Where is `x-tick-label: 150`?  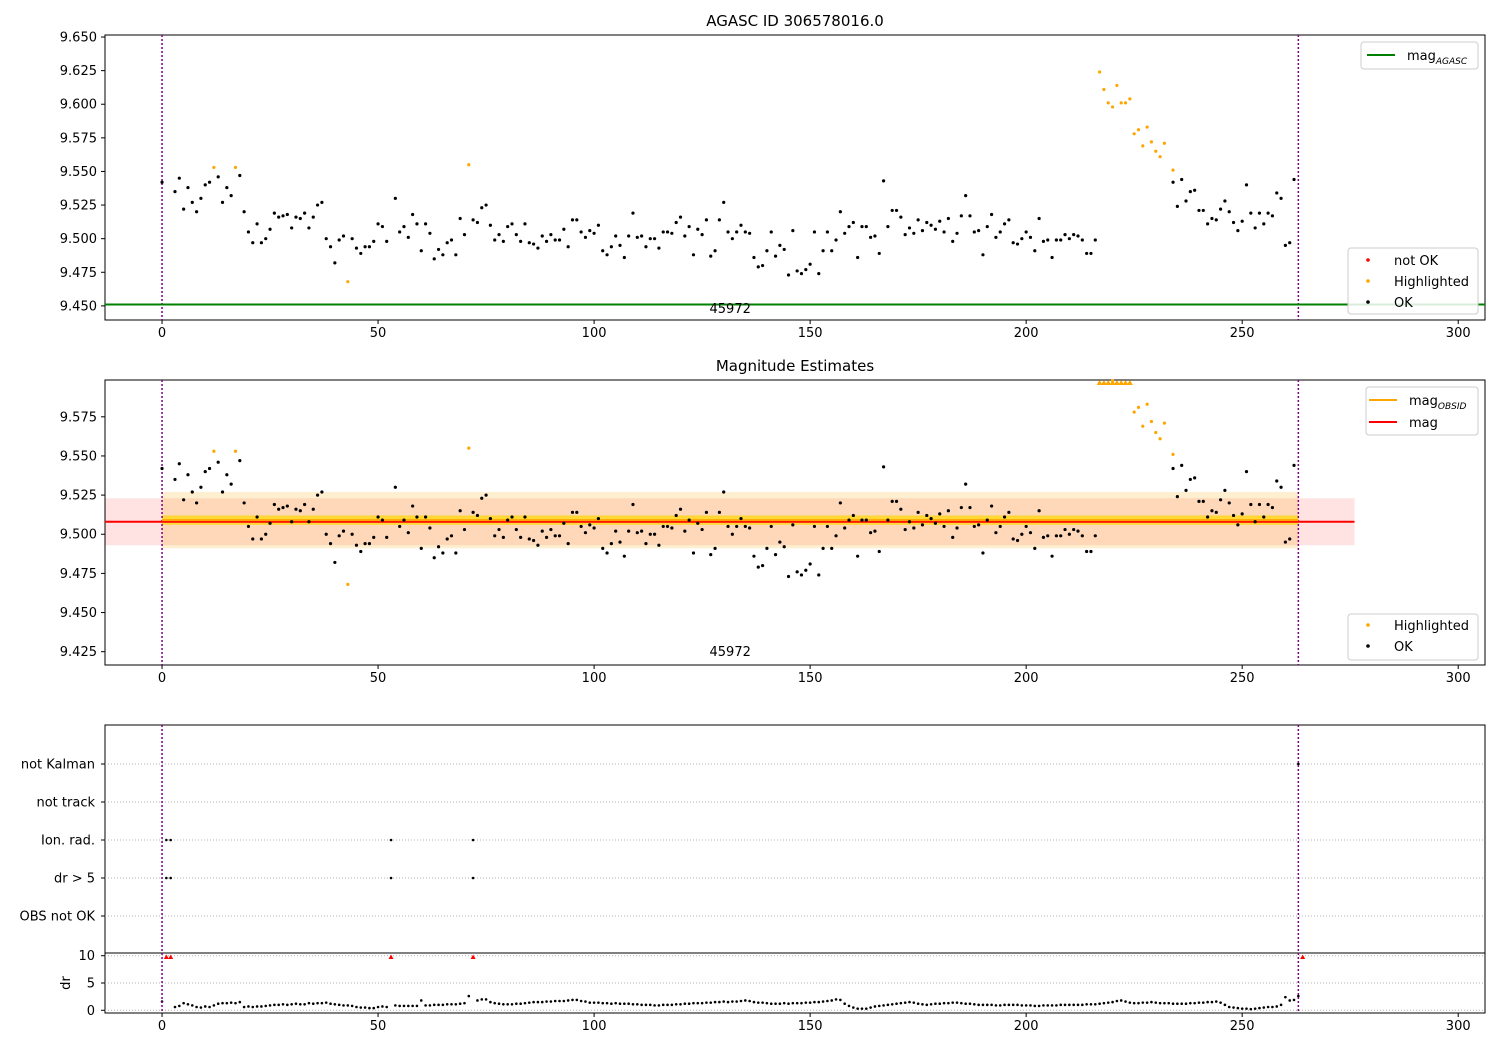
x-tick-label: 150 is located at coordinates (810, 333).